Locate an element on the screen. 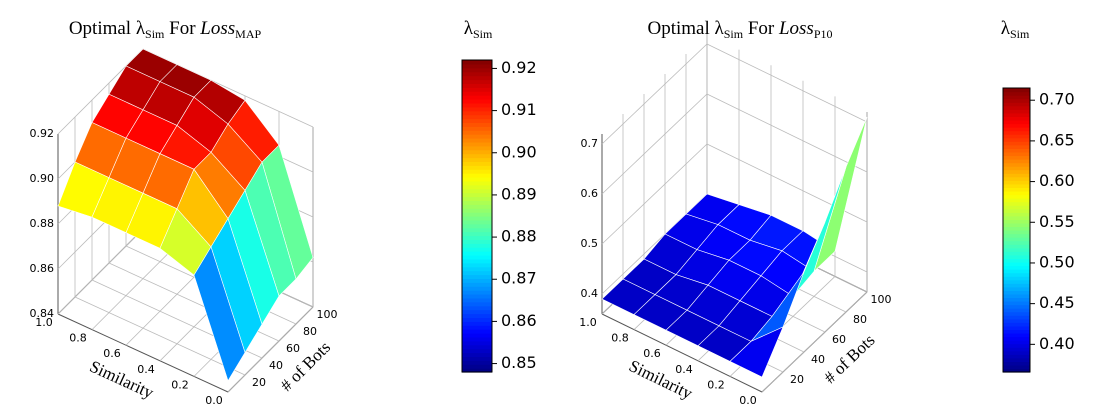 This screenshot has height=405, width=1093. colorbar-tick-label: 0.85 is located at coordinates (519, 362).